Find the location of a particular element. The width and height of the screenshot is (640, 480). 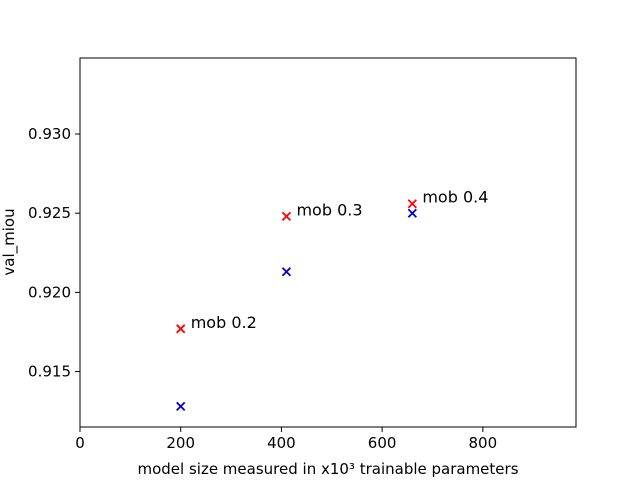

point-annotation: mob 0.3 is located at coordinates (329, 209).